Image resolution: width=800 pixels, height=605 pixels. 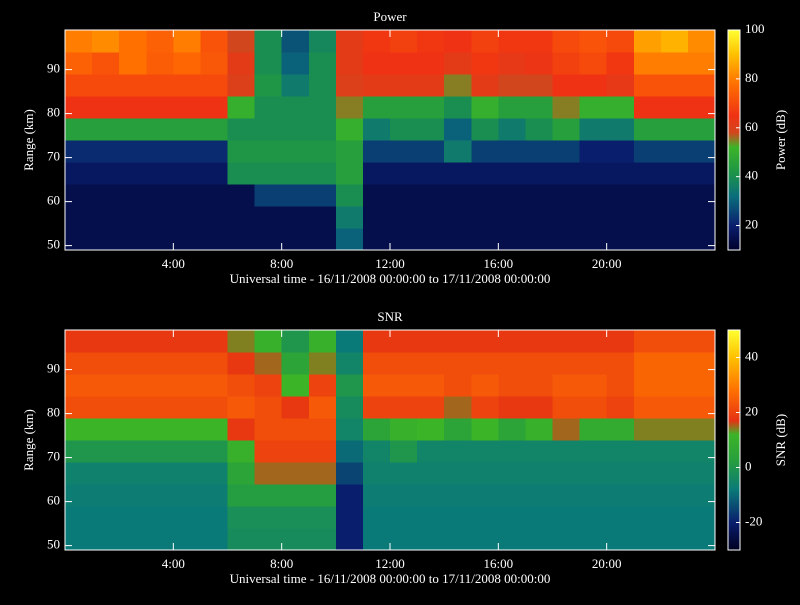 I want to click on y-tick-label: 60, so click(x=53, y=200).